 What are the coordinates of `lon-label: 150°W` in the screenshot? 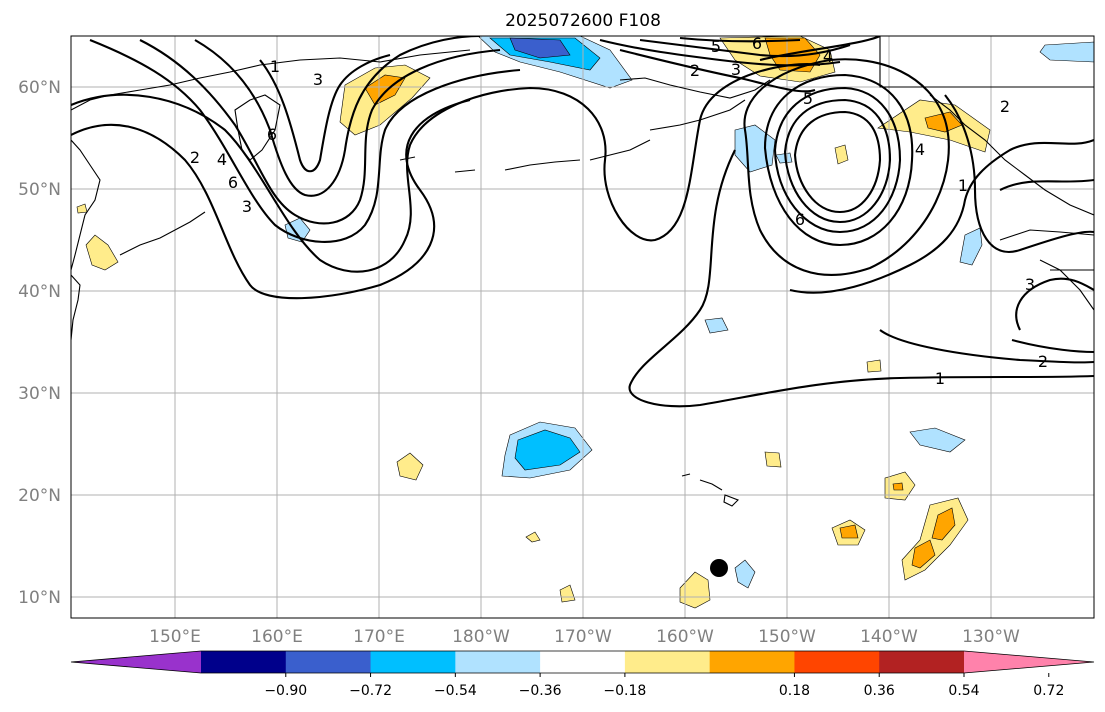 It's located at (787, 637).